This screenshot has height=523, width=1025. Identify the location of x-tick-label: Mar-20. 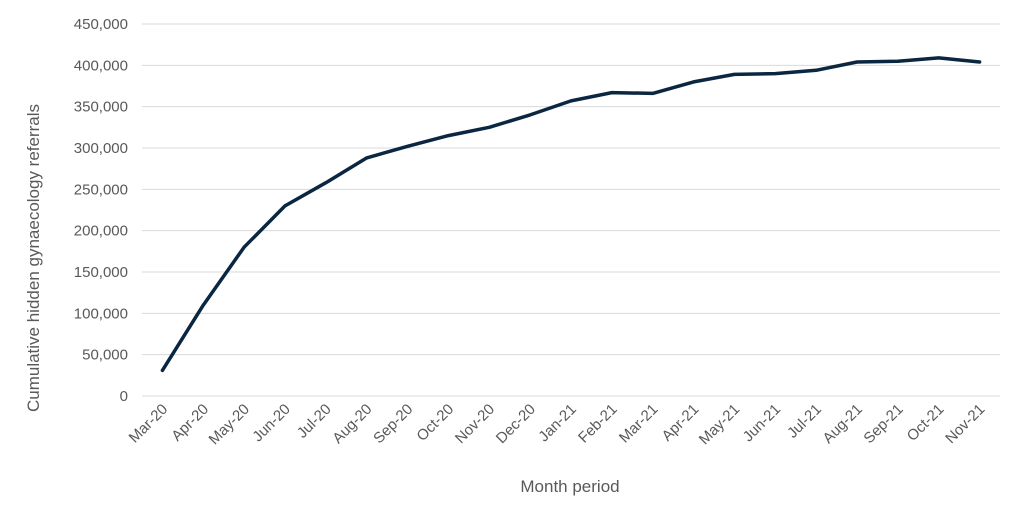
(149, 424).